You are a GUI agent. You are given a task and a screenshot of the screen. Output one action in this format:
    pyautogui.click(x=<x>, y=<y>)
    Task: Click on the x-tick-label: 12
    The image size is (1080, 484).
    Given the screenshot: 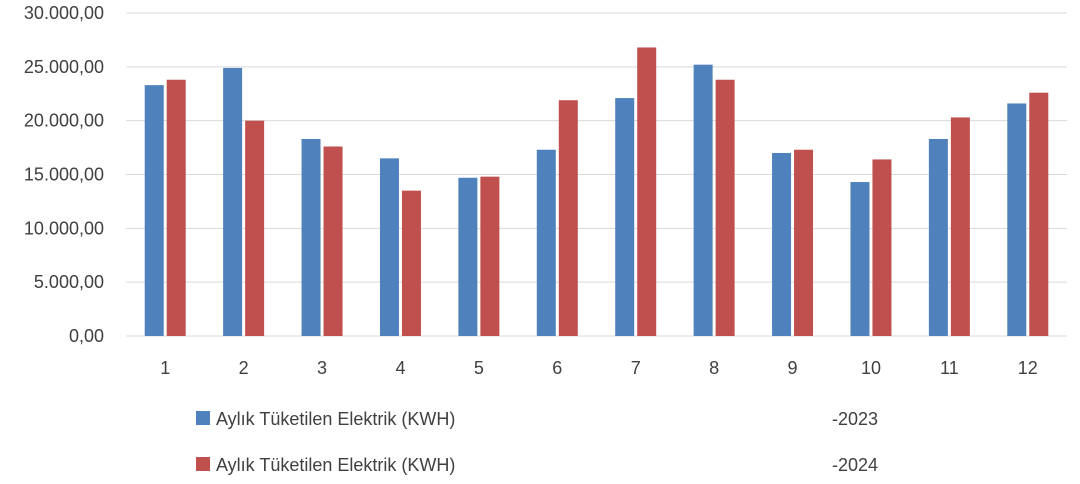 What is the action you would take?
    pyautogui.click(x=1028, y=368)
    